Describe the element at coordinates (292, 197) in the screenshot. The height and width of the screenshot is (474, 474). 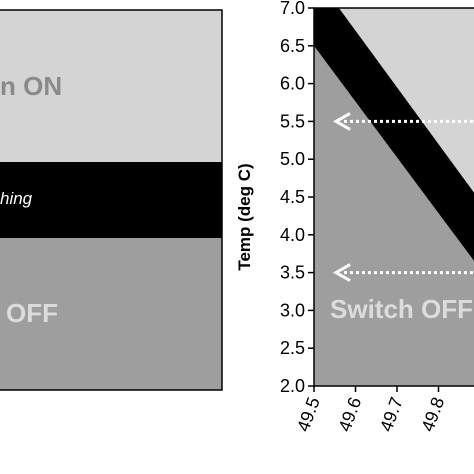
I see `y-tick-label: 4.5` at that location.